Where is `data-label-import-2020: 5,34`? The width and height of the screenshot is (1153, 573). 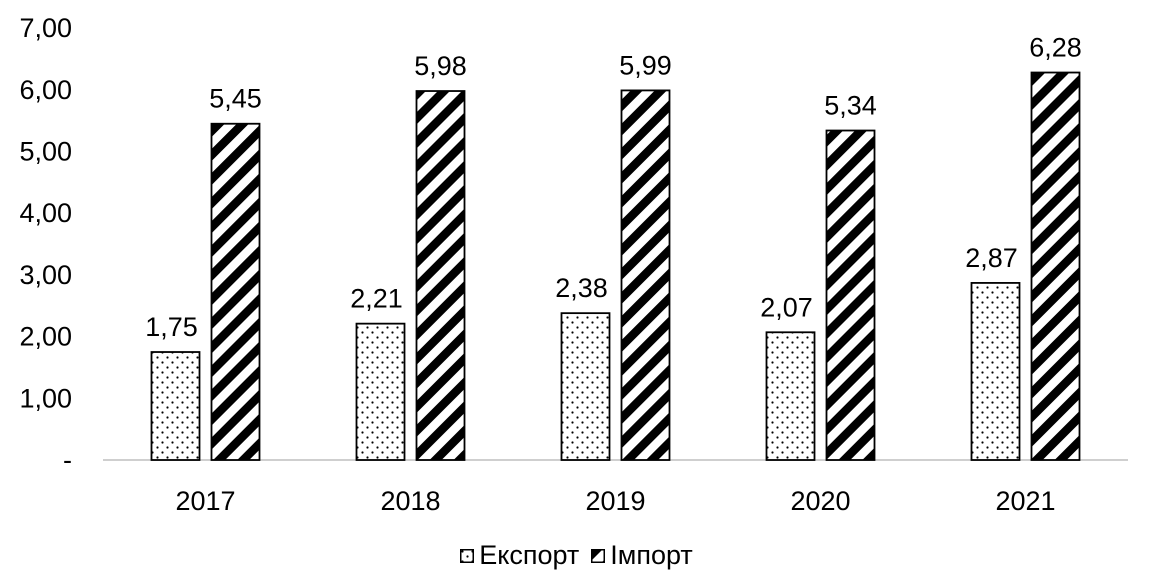 data-label-import-2020: 5,34 is located at coordinates (850, 106).